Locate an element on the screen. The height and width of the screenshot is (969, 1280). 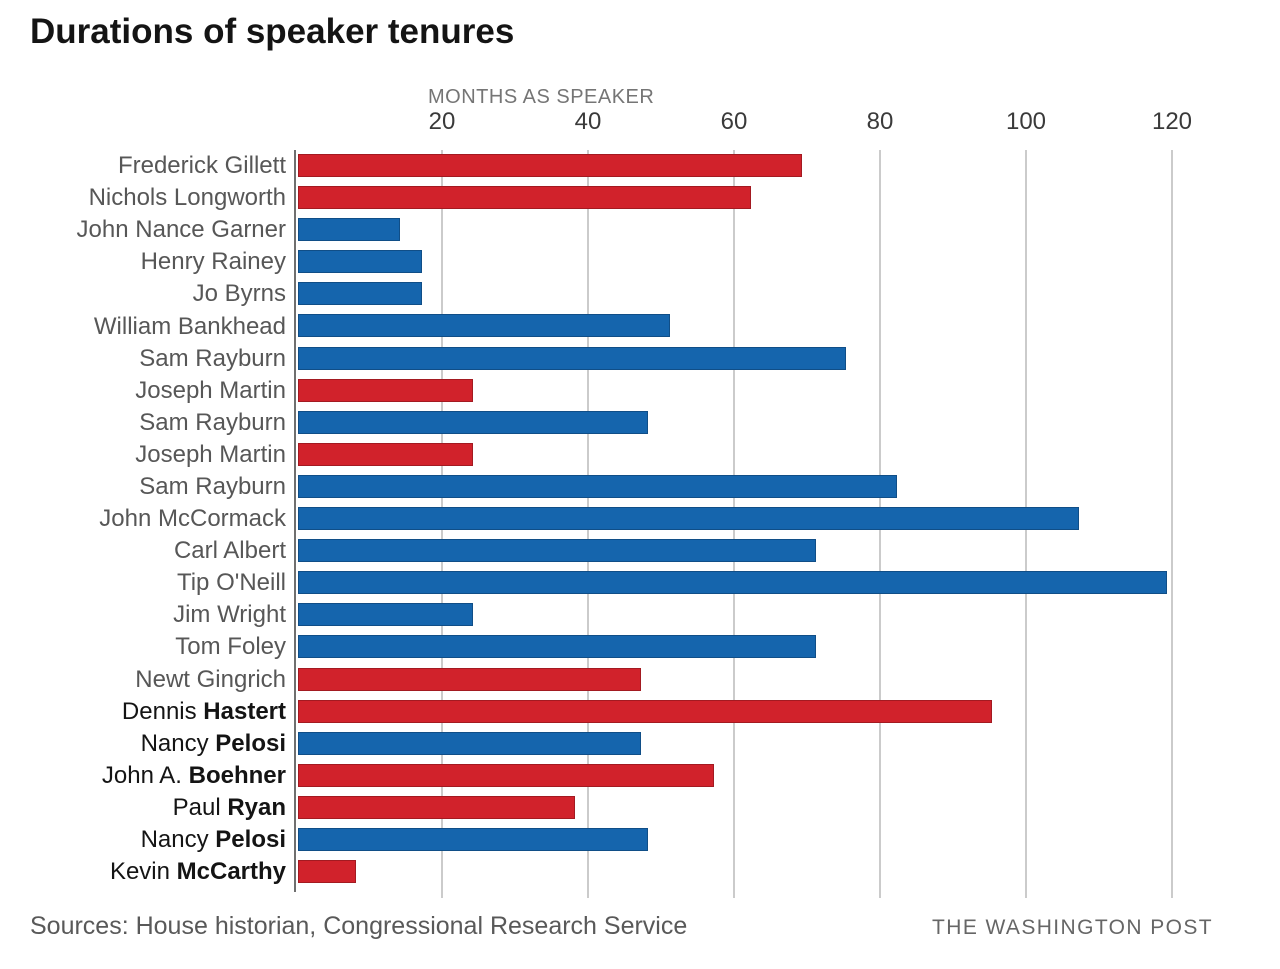
tick-label: 40 is located at coordinates (588, 121).